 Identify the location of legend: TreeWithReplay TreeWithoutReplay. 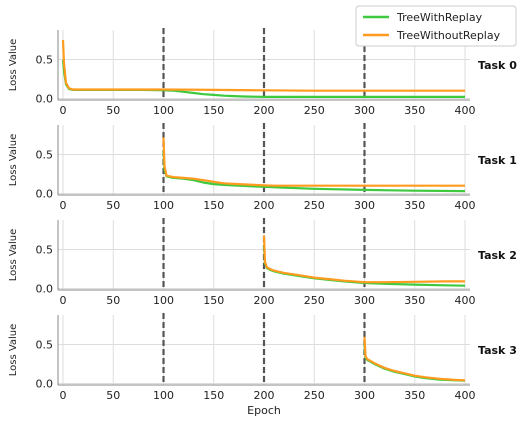
(436, 26).